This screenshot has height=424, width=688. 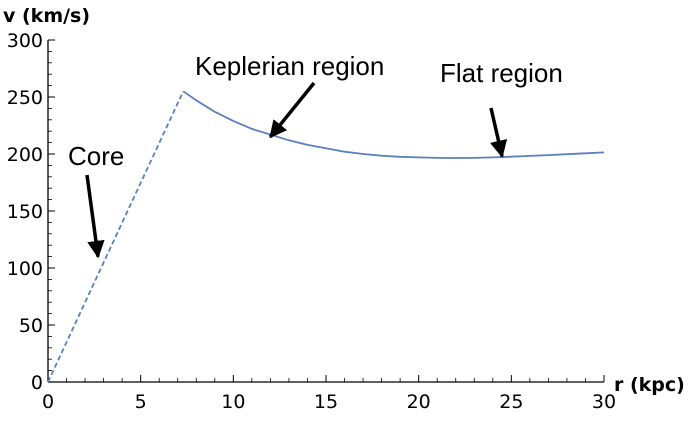 I want to click on y-tick-label: 300, so click(x=25, y=41).